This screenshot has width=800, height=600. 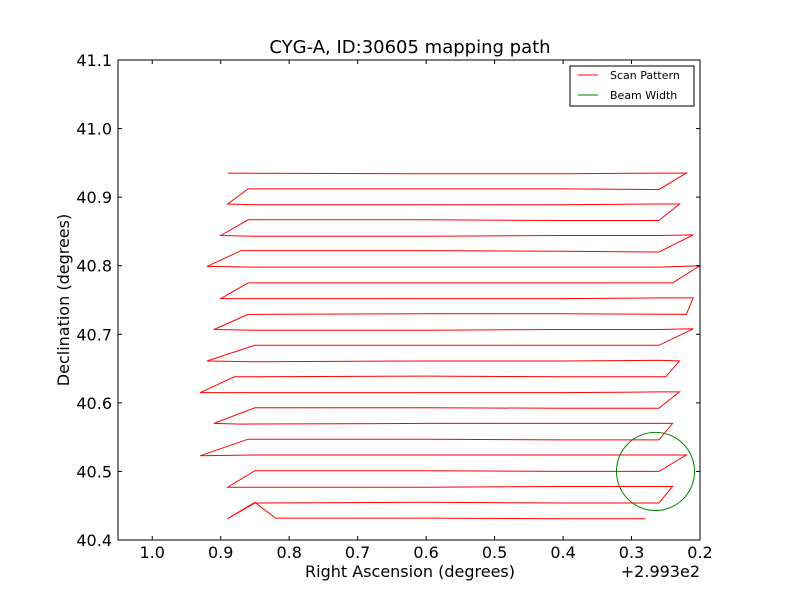 What do you see at coordinates (409, 47) in the screenshot?
I see `chart-title: CYG-A, ID:30605 mapping path` at bounding box center [409, 47].